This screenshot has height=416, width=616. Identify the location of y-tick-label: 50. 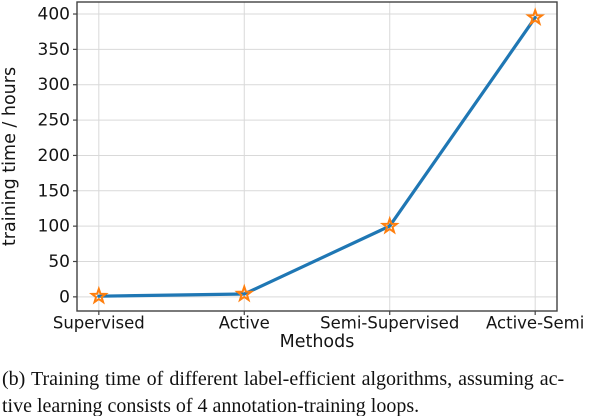
(59, 262).